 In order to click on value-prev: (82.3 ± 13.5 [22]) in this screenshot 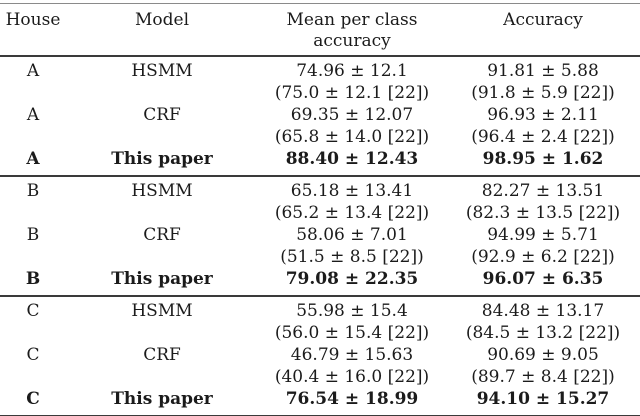, I will do `click(543, 213)`.